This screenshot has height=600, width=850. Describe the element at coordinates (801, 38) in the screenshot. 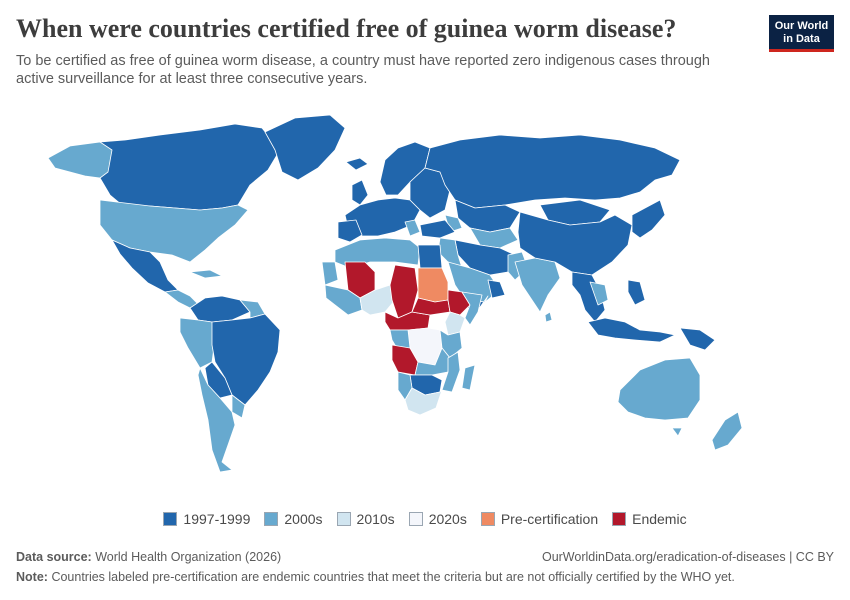

I see `logo-line-2: in Data` at that location.